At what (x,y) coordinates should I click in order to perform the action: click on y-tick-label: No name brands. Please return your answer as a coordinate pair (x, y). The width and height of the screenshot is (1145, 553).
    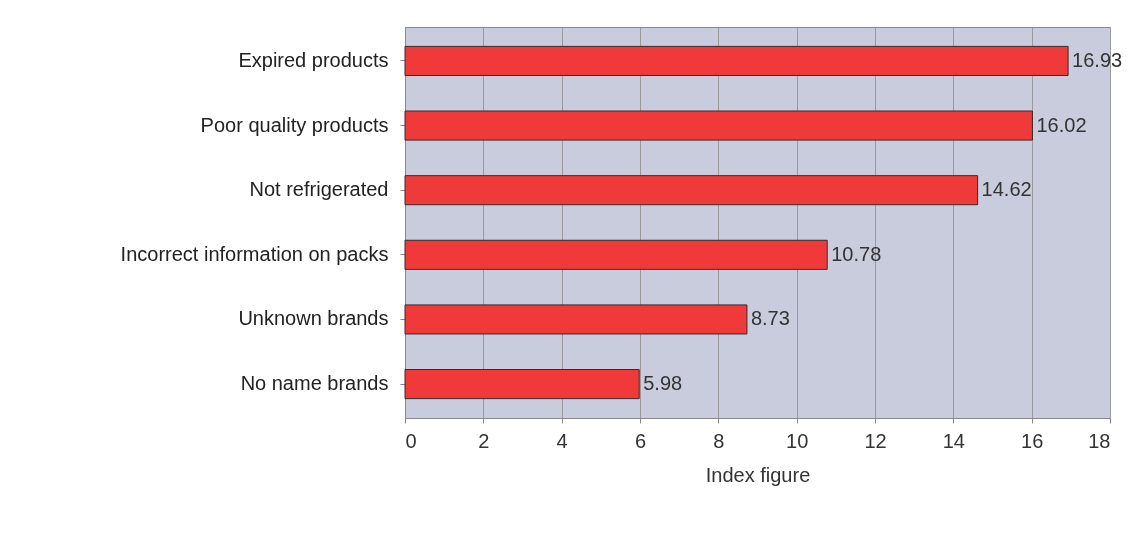
    Looking at the image, I should click on (314, 383).